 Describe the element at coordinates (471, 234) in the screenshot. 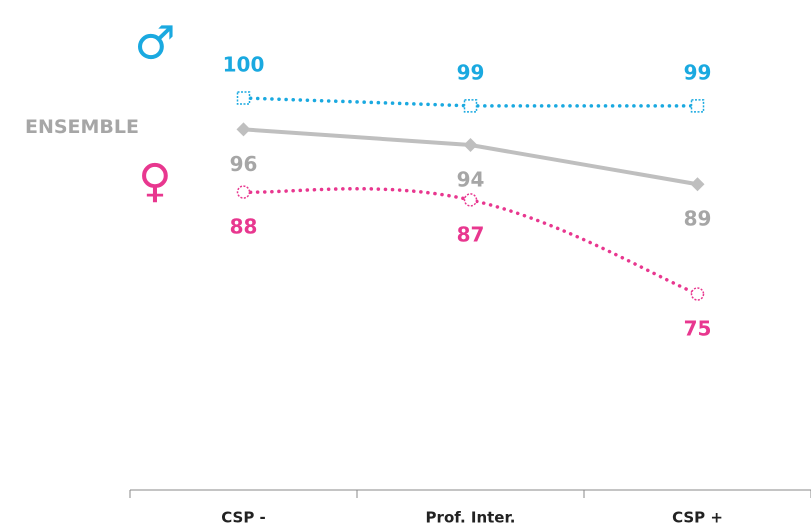

I see `data-label: 87` at that location.